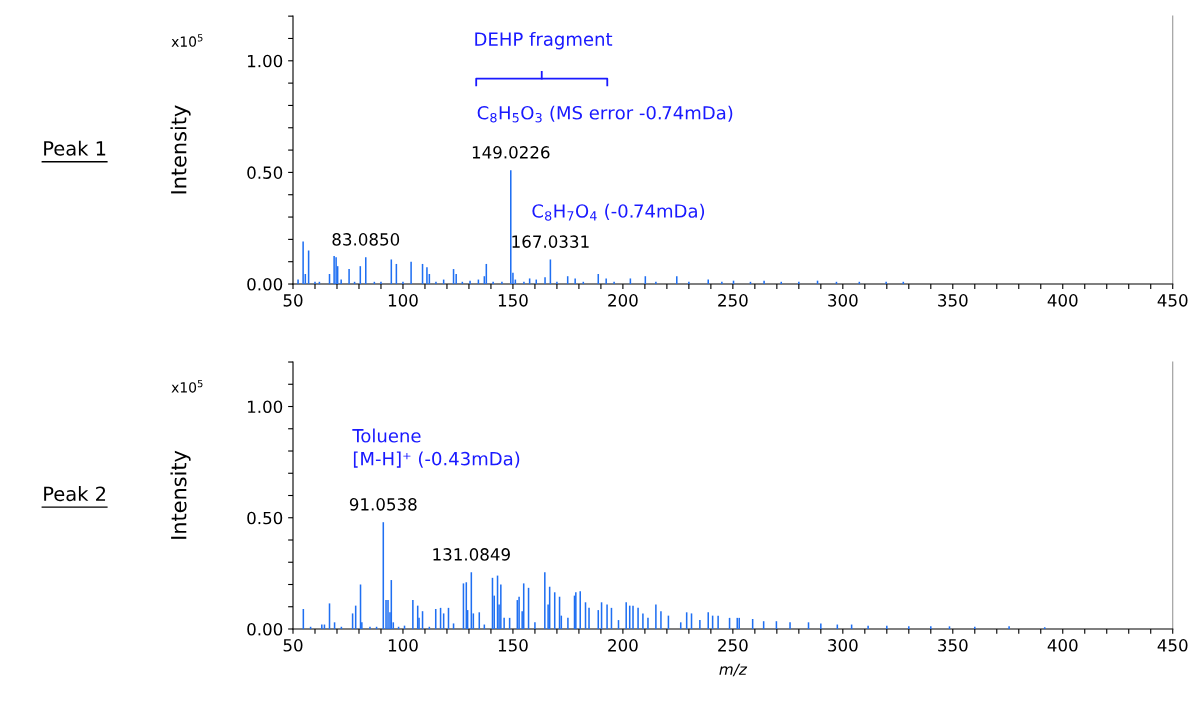 Image resolution: width=1193 pixels, height=702 pixels. Describe the element at coordinates (550, 241) in the screenshot. I see `annotation: 167.0331` at that location.